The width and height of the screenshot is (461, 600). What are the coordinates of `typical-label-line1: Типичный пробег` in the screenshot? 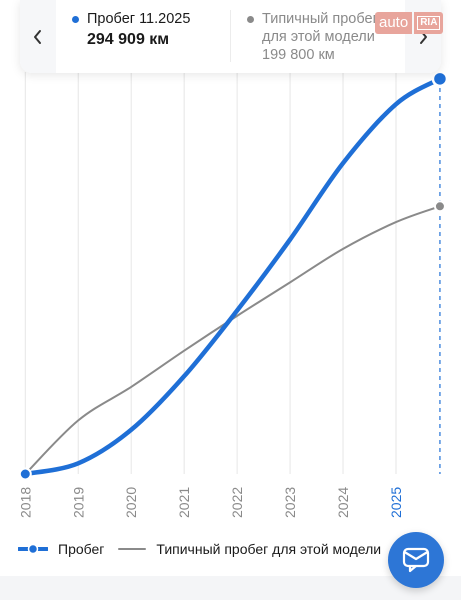 It's located at (320, 19).